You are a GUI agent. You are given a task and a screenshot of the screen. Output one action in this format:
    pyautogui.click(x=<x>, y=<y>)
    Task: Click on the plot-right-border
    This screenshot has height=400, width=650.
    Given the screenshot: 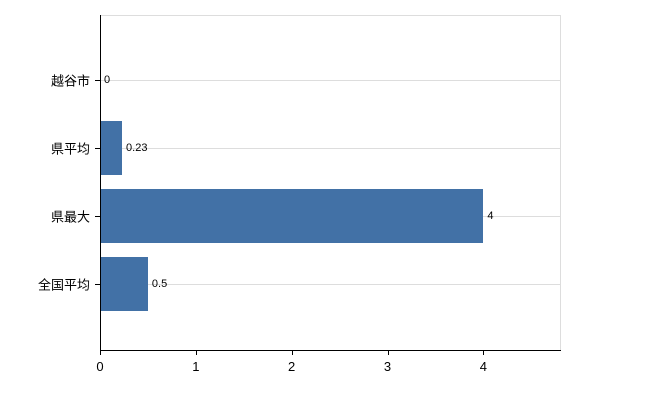 What is the action you would take?
    pyautogui.click(x=560, y=182)
    